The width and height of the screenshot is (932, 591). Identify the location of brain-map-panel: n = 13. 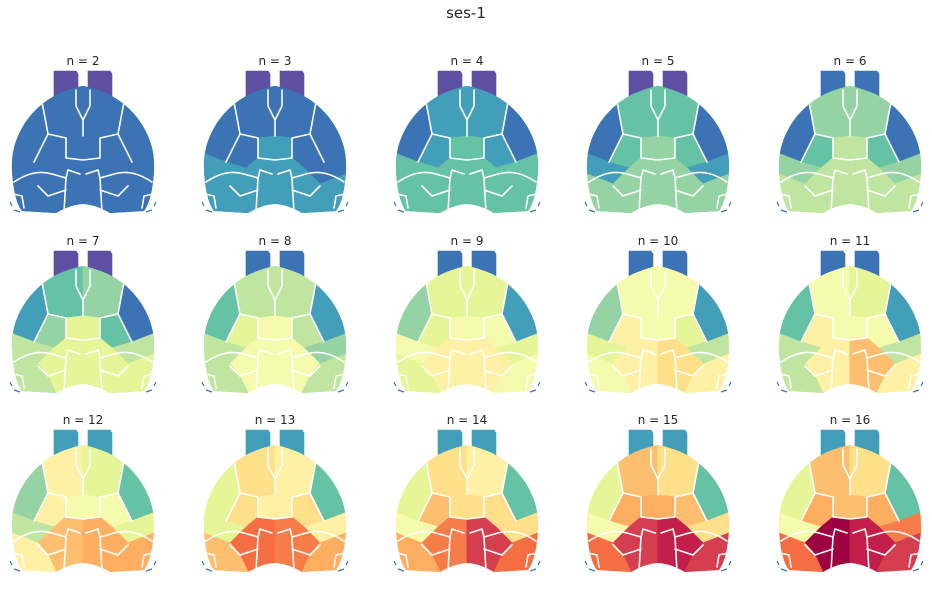
(275, 498).